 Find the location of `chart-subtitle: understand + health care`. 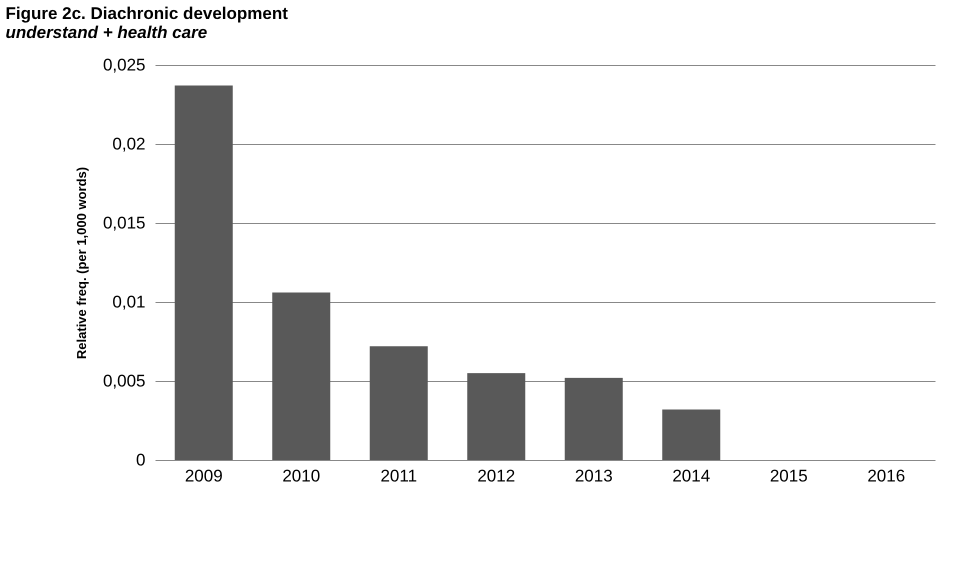

chart-subtitle: understand + health care is located at coordinates (106, 32).